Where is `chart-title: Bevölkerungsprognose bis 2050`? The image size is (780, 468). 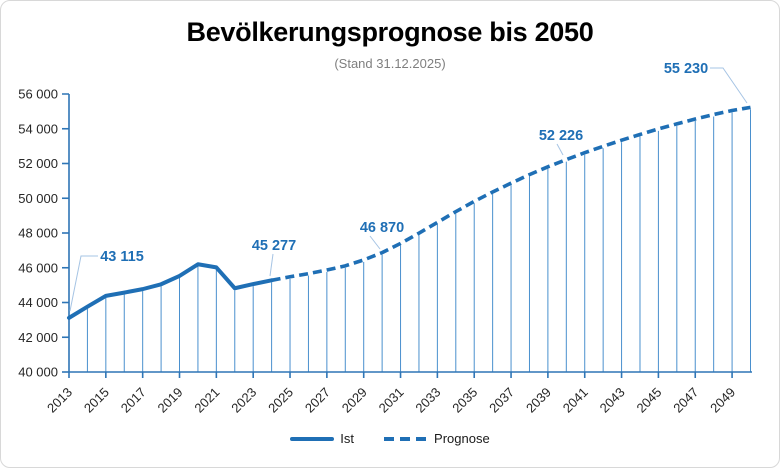
chart-title: Bevölkerungsprognose bis 2050 is located at coordinates (390, 32).